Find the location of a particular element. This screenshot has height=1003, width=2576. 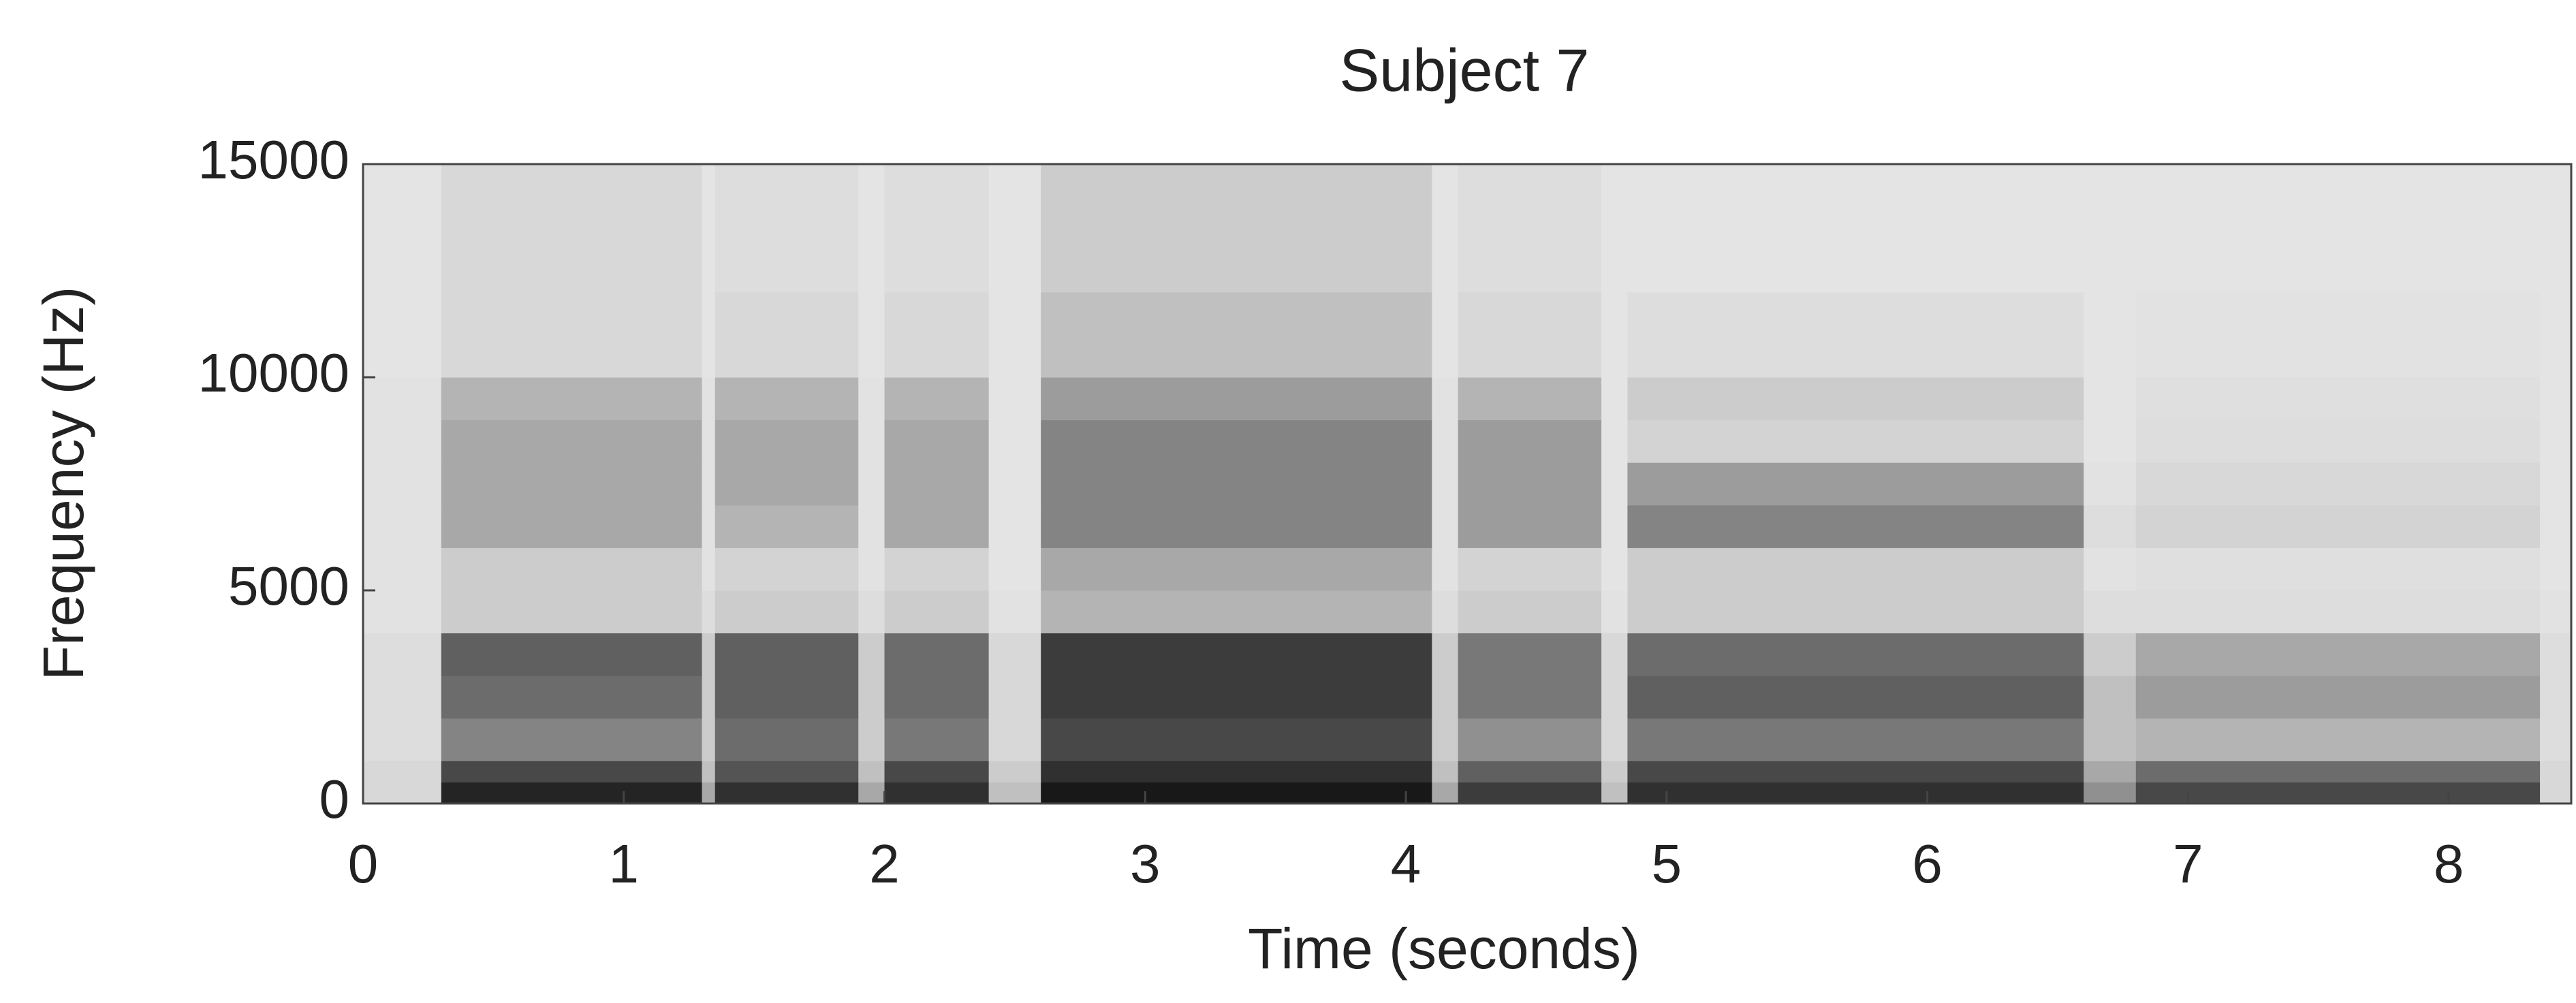

y-tick-label: 5000 is located at coordinates (288, 586).